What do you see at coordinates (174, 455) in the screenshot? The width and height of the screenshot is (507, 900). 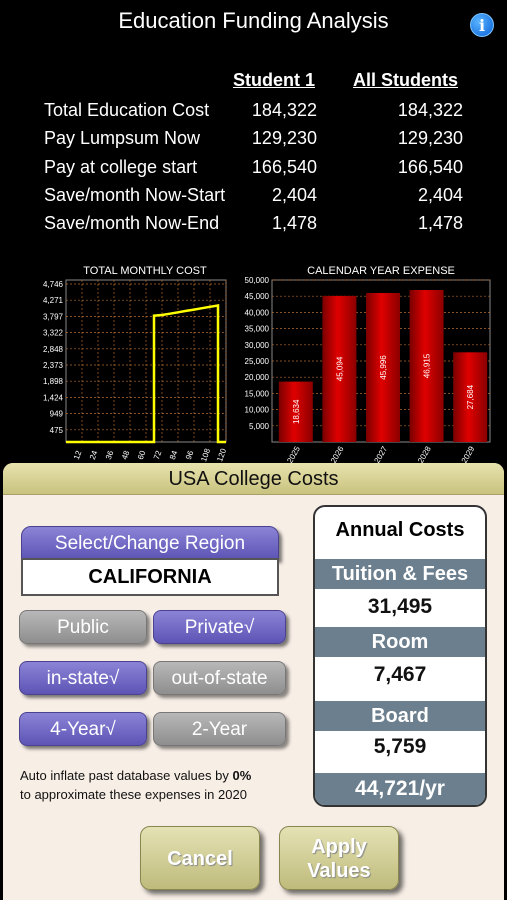 I see `line-chart-x-tick: 84` at bounding box center [174, 455].